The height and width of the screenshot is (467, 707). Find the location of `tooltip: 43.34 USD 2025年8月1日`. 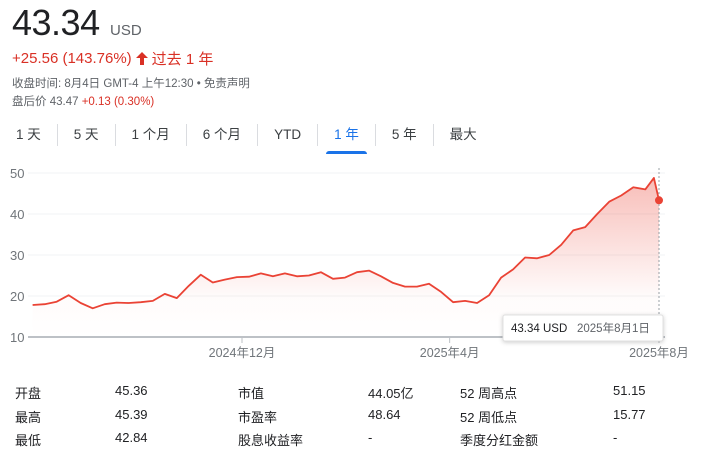

tooltip: 43.34 USD 2025年8月1日 is located at coordinates (583, 328).